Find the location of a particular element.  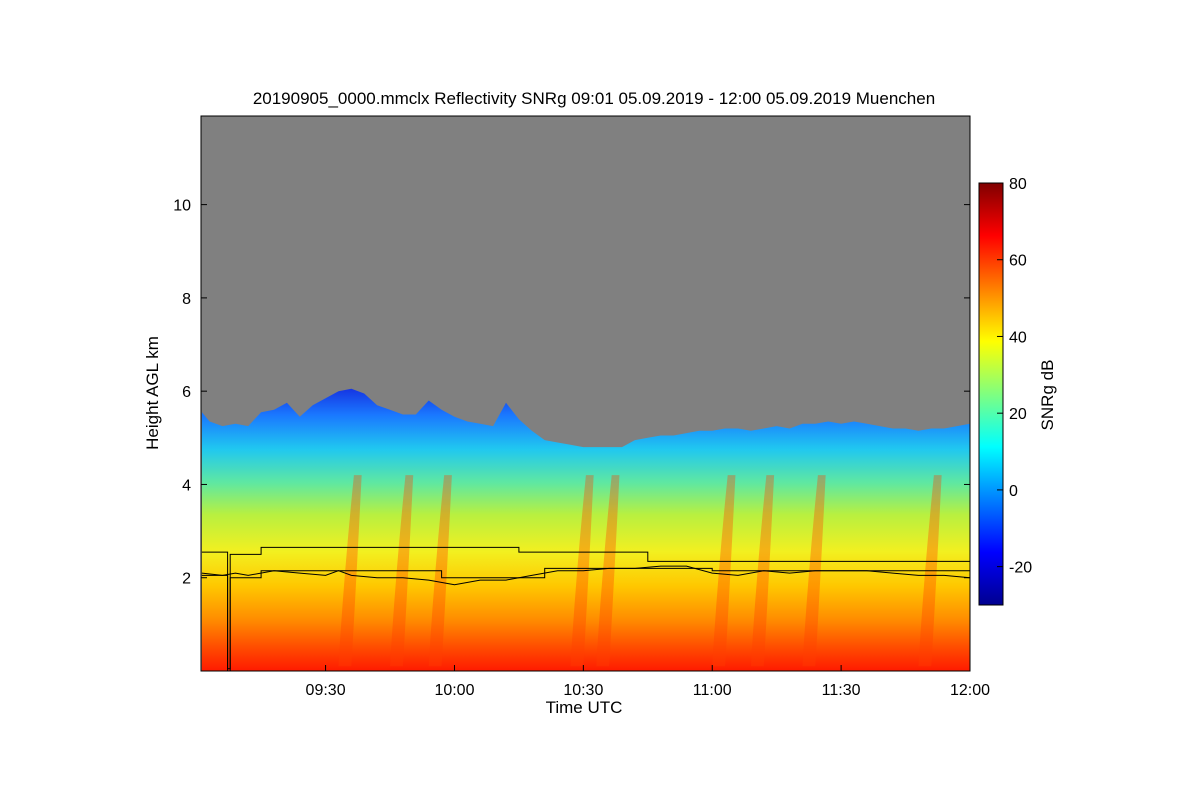

colorbar-tick-label: 60 is located at coordinates (1018, 261).